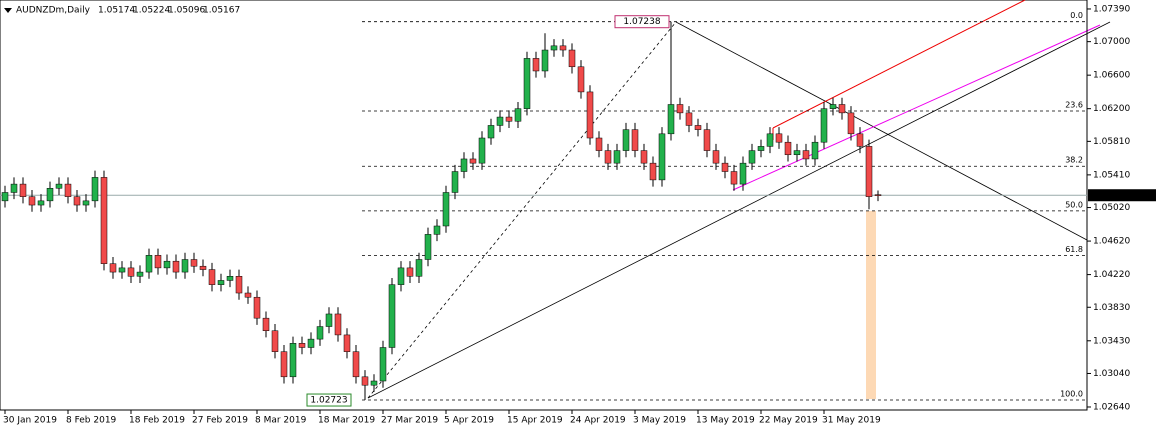  Describe the element at coordinates (1111, 208) in the screenshot. I see `y-tick-label: 1.05020` at that location.